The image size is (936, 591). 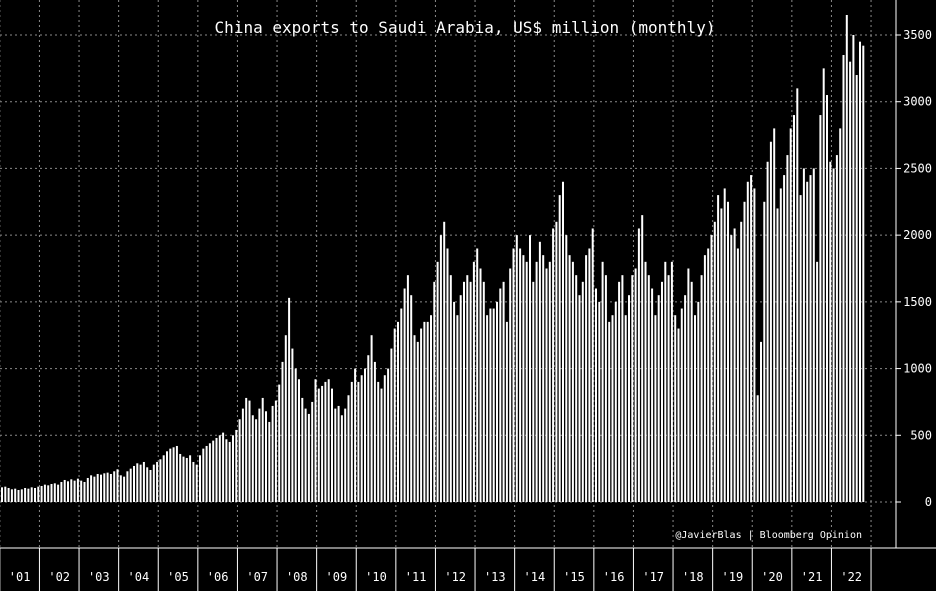 I want to click on x-tick-label: '21, so click(x=812, y=577).